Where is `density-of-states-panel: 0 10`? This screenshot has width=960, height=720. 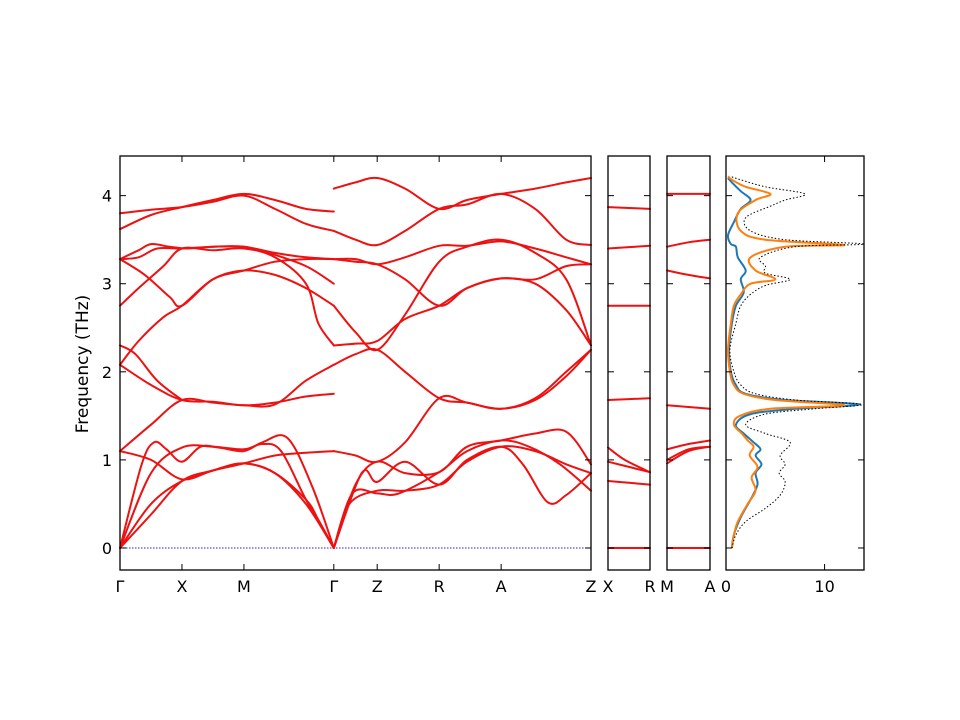
density-of-states-panel: 0 10 is located at coordinates (793, 375).